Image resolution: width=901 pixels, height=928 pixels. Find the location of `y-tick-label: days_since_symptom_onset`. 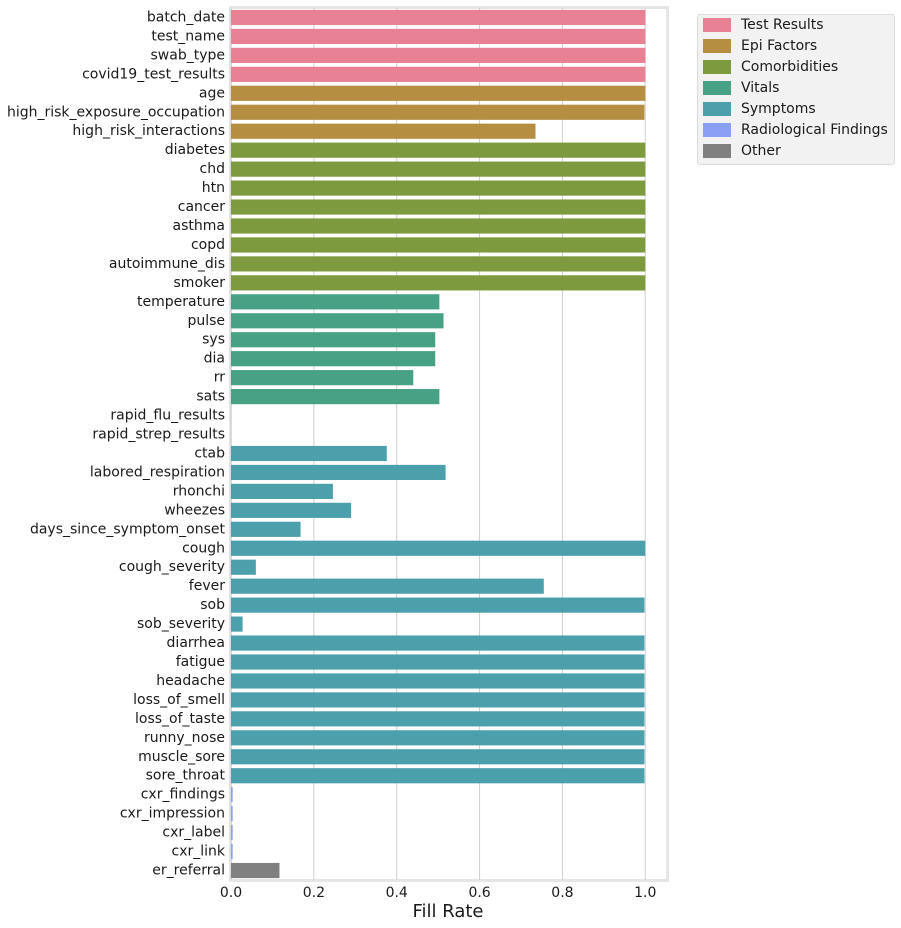

y-tick-label: days_since_symptom_onset is located at coordinates (128, 529).